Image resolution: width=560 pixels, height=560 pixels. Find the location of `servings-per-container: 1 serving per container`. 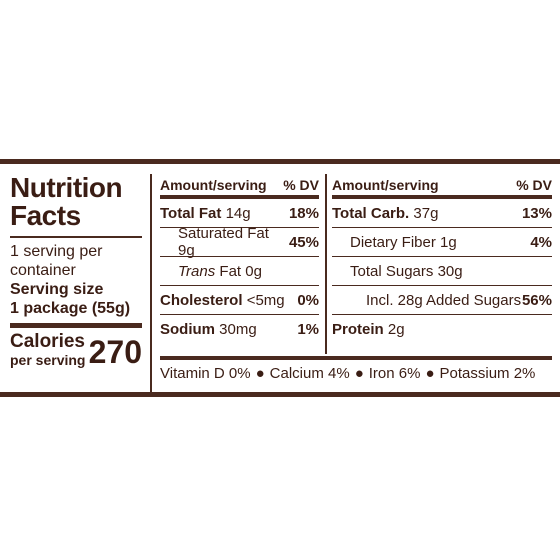

servings-per-container: 1 serving per container is located at coordinates (76, 261).